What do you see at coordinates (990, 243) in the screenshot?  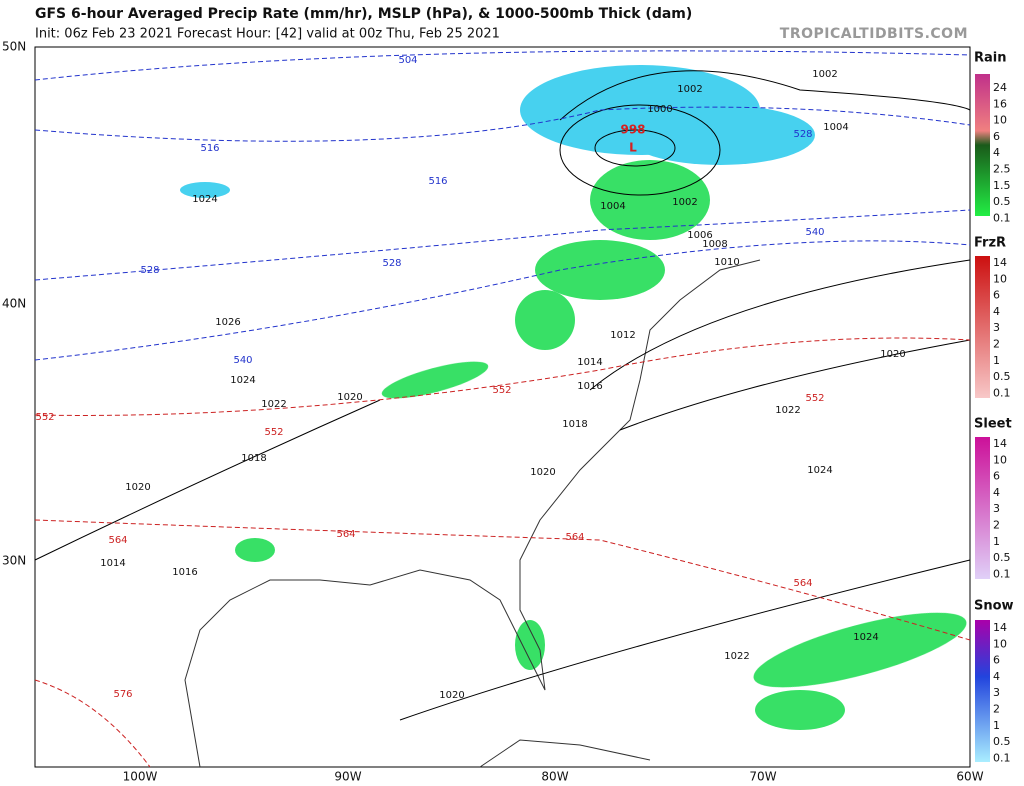 I see `legend-title: FrzR` at bounding box center [990, 243].